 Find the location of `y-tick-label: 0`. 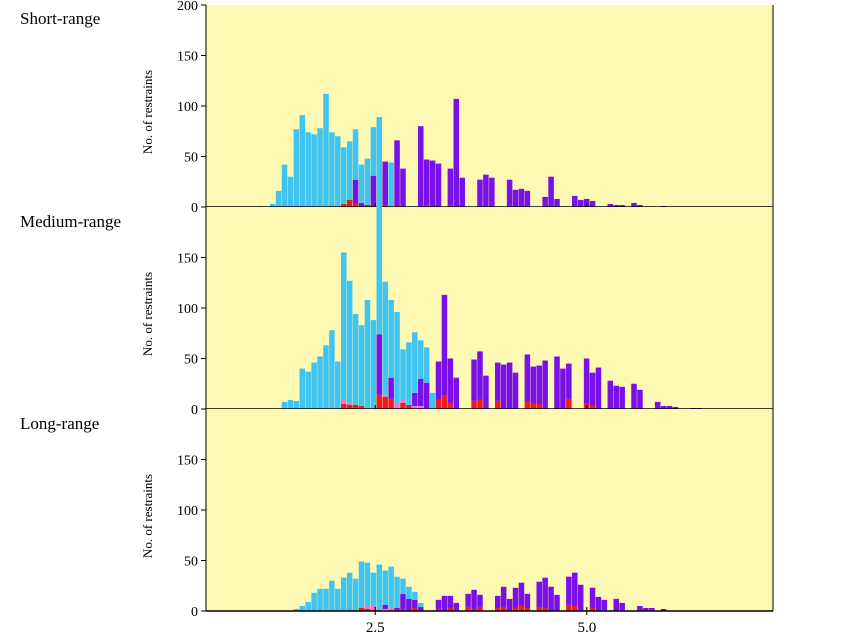

y-tick-label: 0 is located at coordinates (194, 208).